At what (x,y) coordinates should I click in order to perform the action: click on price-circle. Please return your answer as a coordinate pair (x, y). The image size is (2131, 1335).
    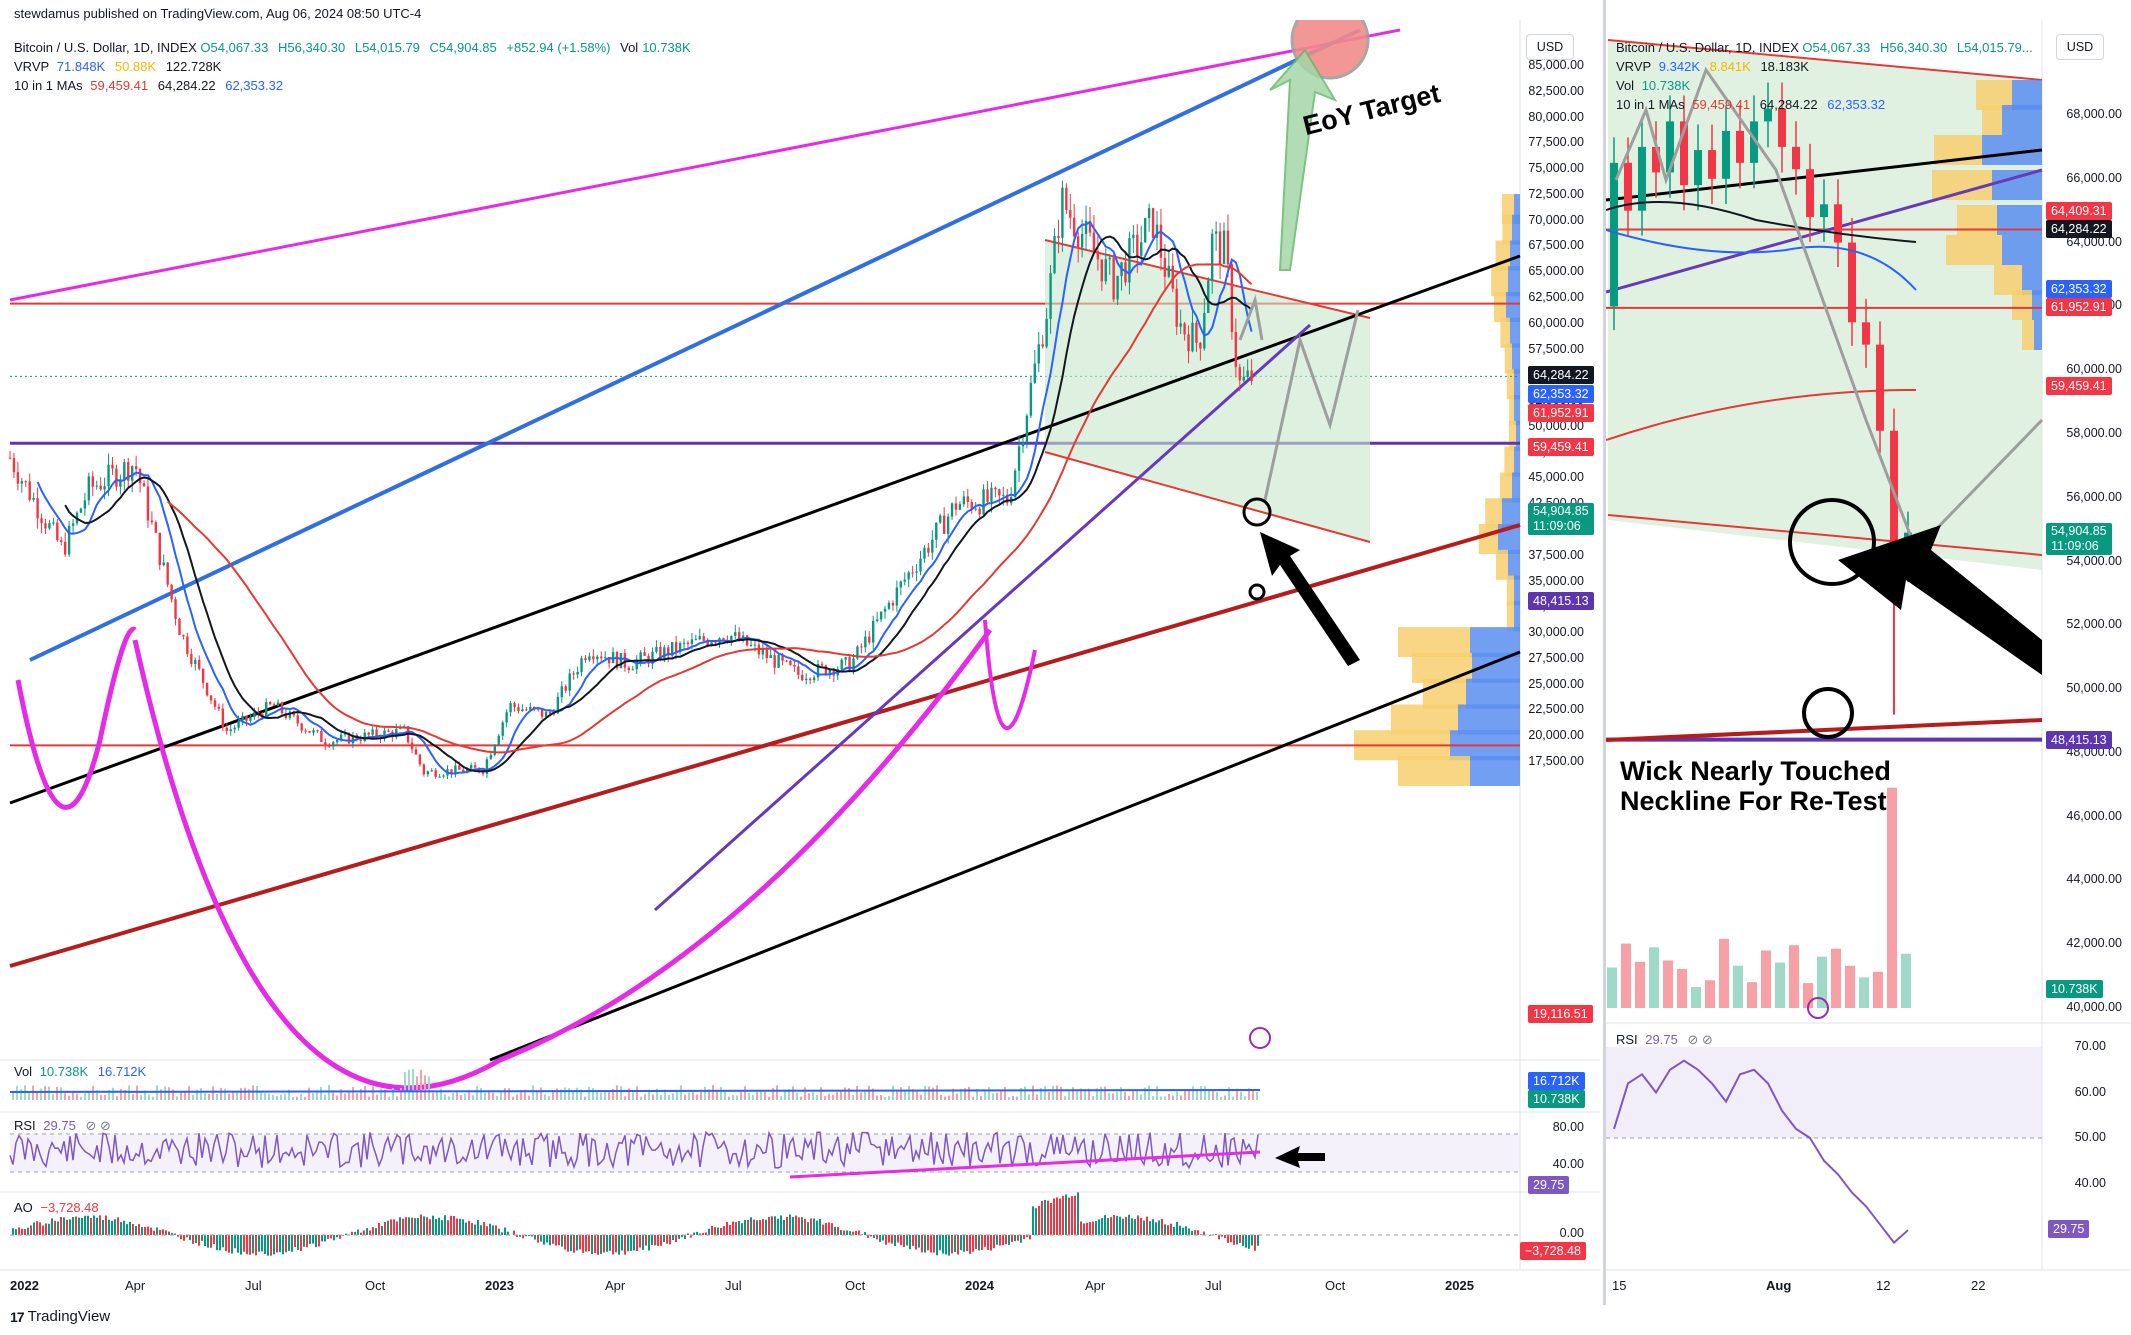
    Looking at the image, I should click on (1832, 542).